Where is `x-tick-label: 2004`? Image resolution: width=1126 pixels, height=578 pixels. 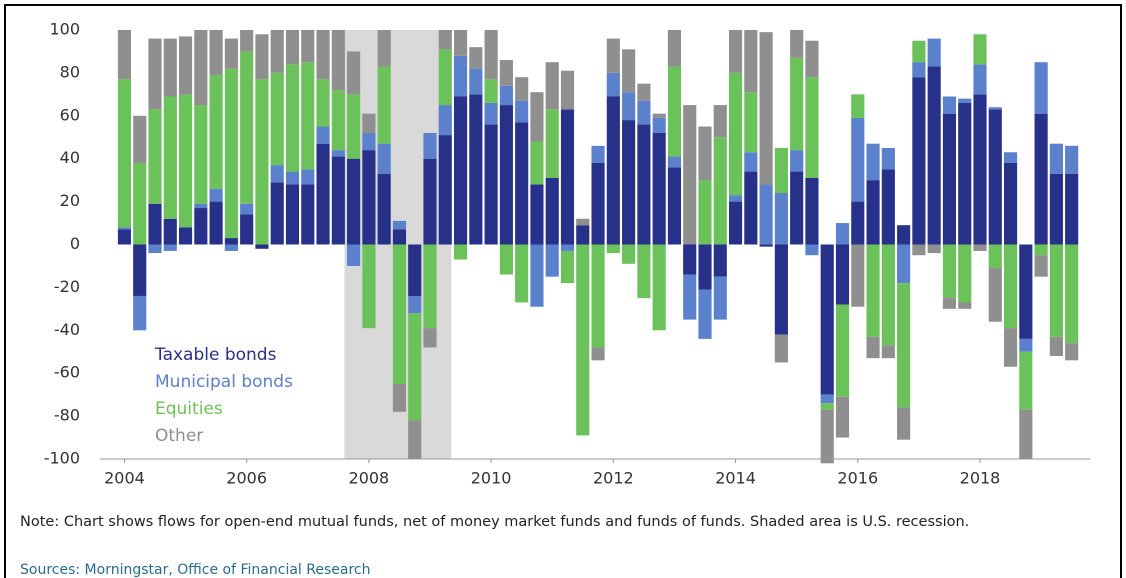 x-tick-label: 2004 is located at coordinates (124, 478).